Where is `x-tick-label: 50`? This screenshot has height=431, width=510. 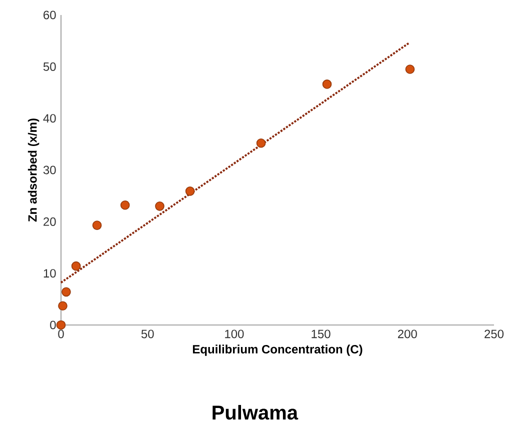 x-tick-label: 50 is located at coordinates (147, 334).